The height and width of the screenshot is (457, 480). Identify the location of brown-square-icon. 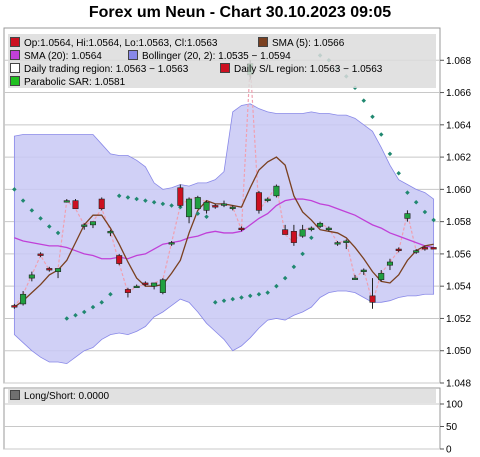
(263, 42).